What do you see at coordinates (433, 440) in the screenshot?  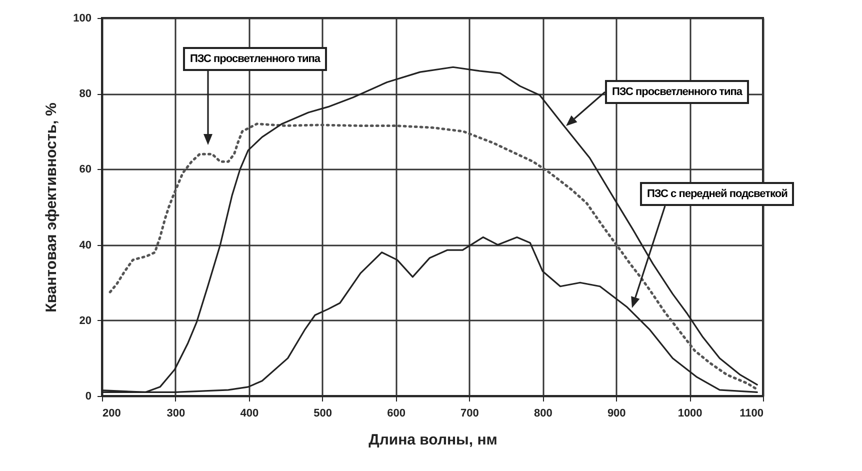 I see `x-axis-title: Длина волны, нм` at bounding box center [433, 440].